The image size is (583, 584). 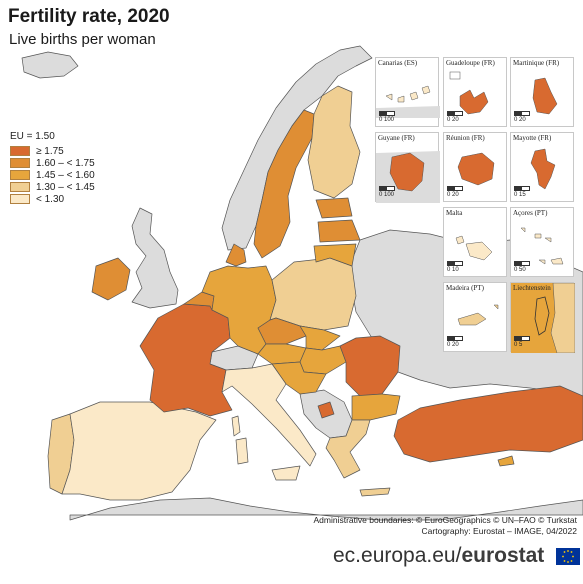 What do you see at coordinates (334, 208) in the screenshot?
I see `region-estonia` at bounding box center [334, 208].